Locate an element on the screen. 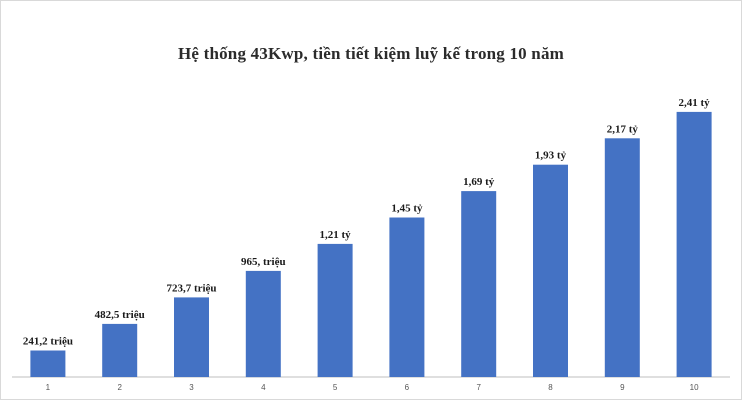 This screenshot has height=400, width=742. data-label-1: 241,2 triệu is located at coordinates (48, 342).